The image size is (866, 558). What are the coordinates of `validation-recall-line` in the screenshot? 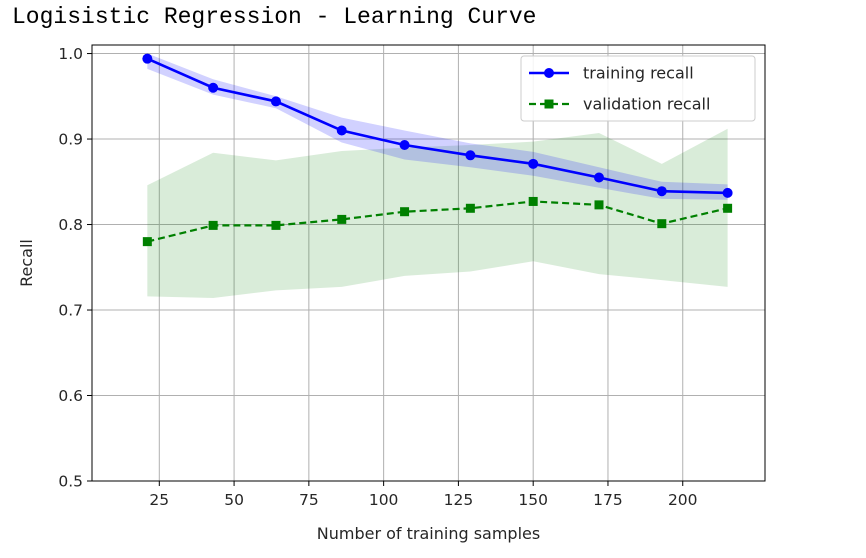 It's located at (437, 221).